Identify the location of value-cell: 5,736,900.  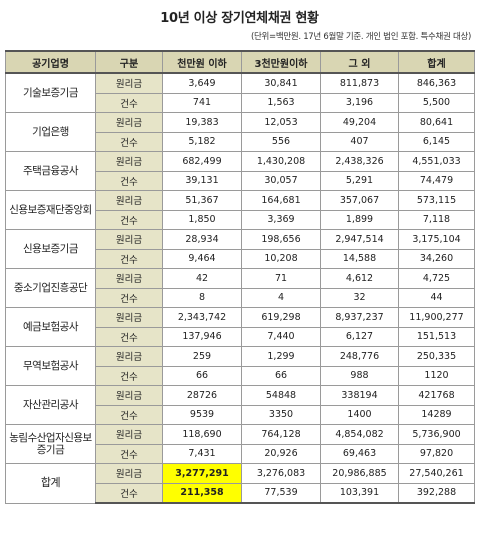
(436, 434).